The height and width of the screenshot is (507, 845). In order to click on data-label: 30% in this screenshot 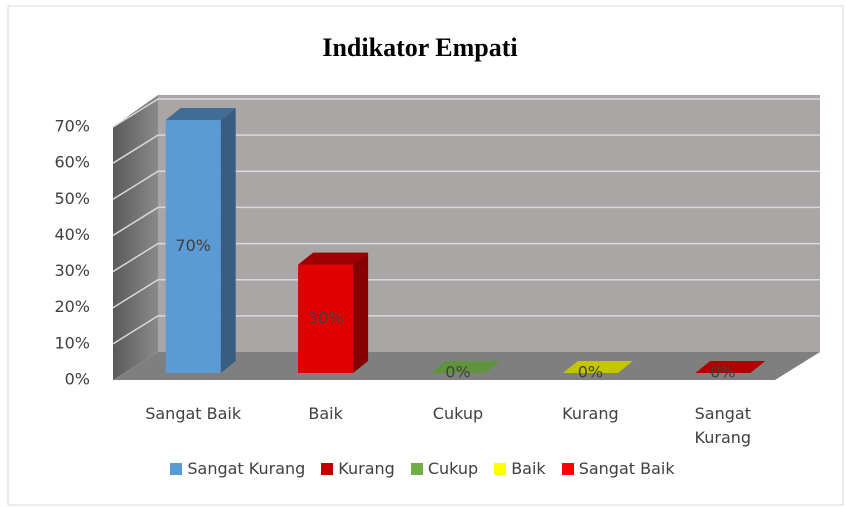, I will do `click(326, 317)`.